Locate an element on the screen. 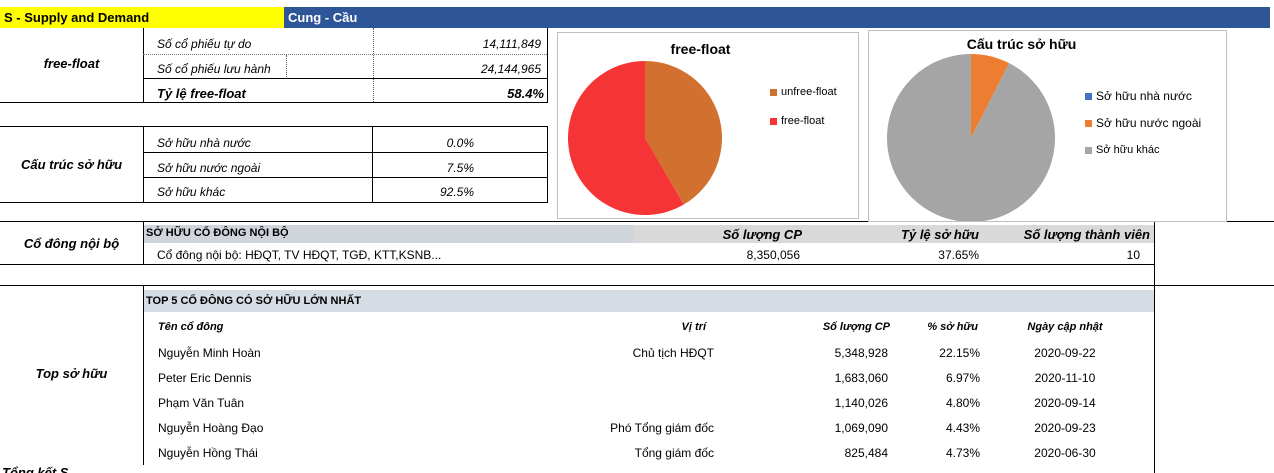 Image resolution: width=1274 pixels, height=473 pixels. legend-item-unfree-float: unfree-float is located at coordinates (803, 92).